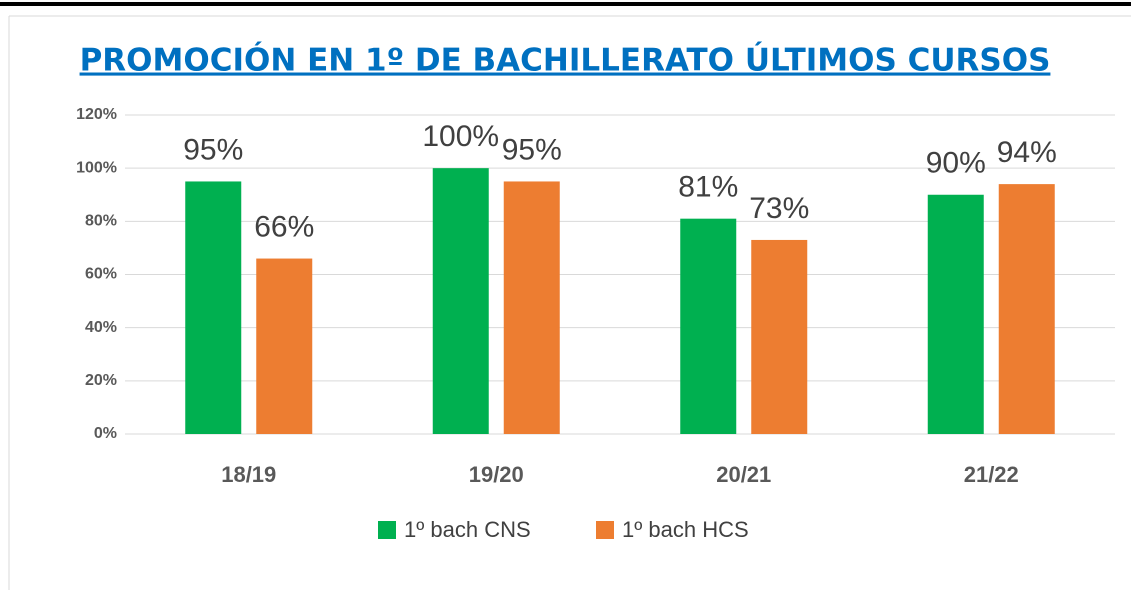 The height and width of the screenshot is (590, 1131). I want to click on y-tick-label: 0%, so click(105, 433).